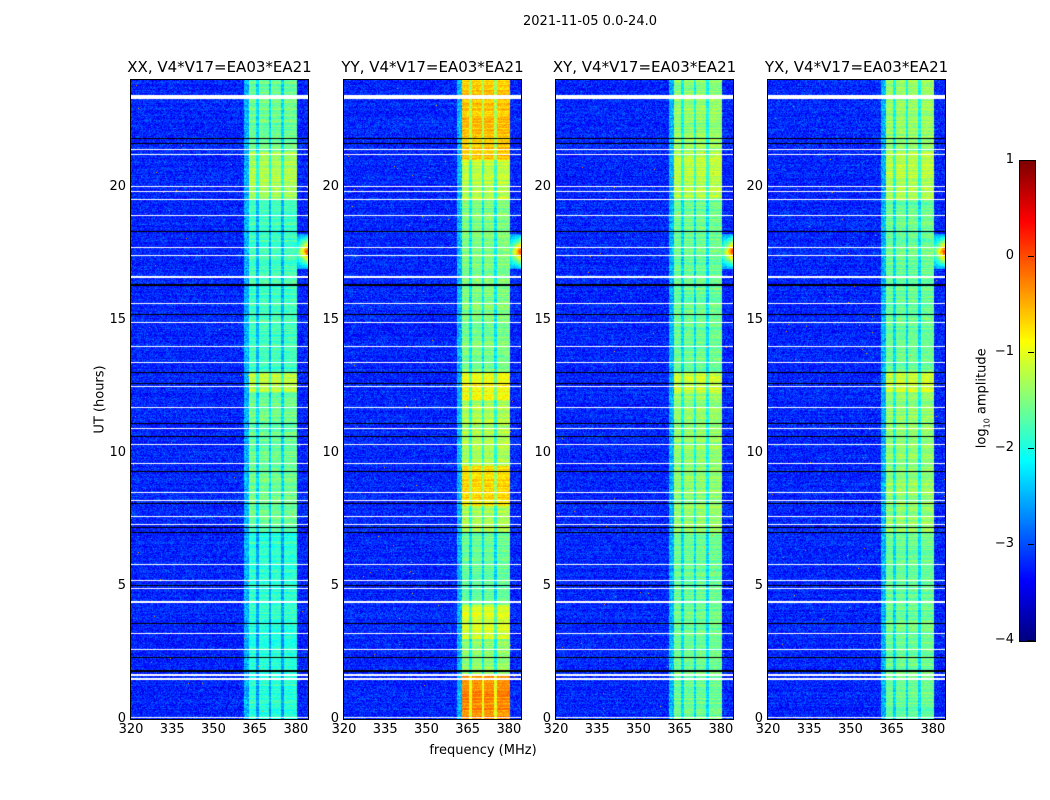 The width and height of the screenshot is (1050, 800). What do you see at coordinates (1009, 159) in the screenshot?
I see `colorbar-tick-label: 1` at bounding box center [1009, 159].